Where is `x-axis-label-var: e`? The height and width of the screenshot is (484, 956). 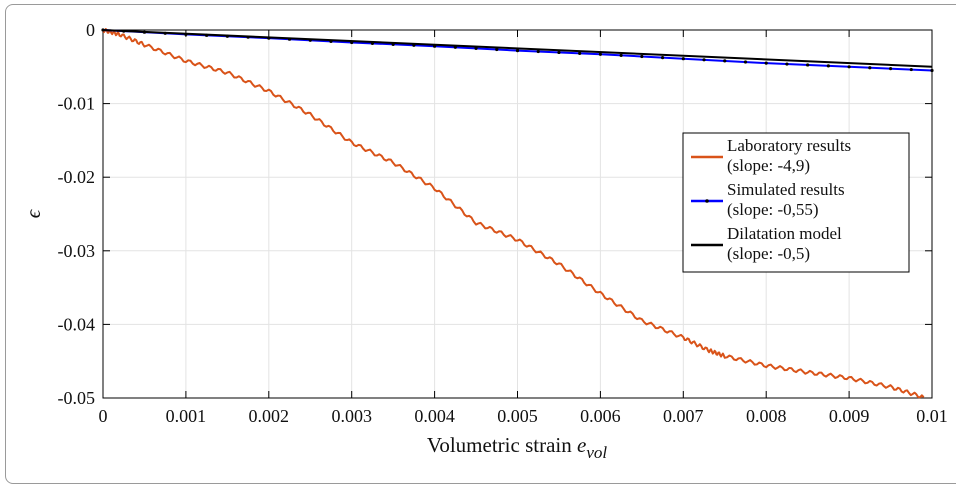 x-axis-label-var: e is located at coordinates (581, 445).